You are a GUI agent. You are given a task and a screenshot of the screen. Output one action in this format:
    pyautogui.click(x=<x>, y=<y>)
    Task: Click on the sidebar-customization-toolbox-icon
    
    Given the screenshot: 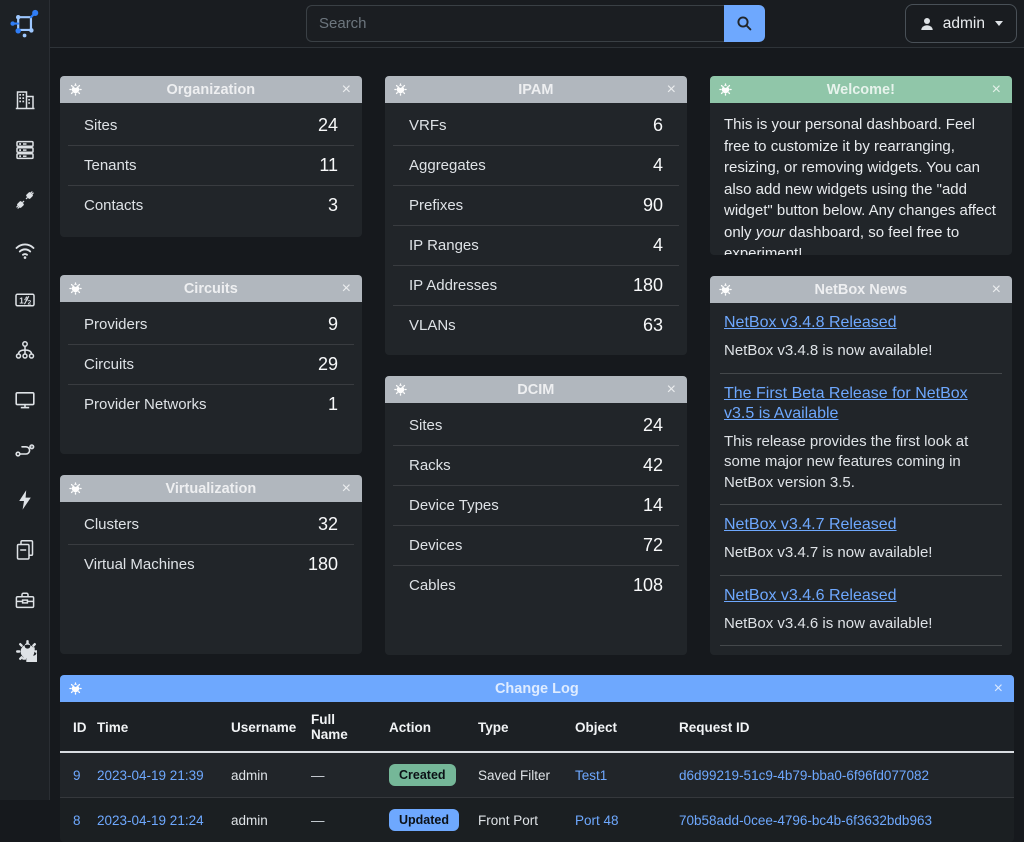 What is the action you would take?
    pyautogui.click(x=25, y=600)
    